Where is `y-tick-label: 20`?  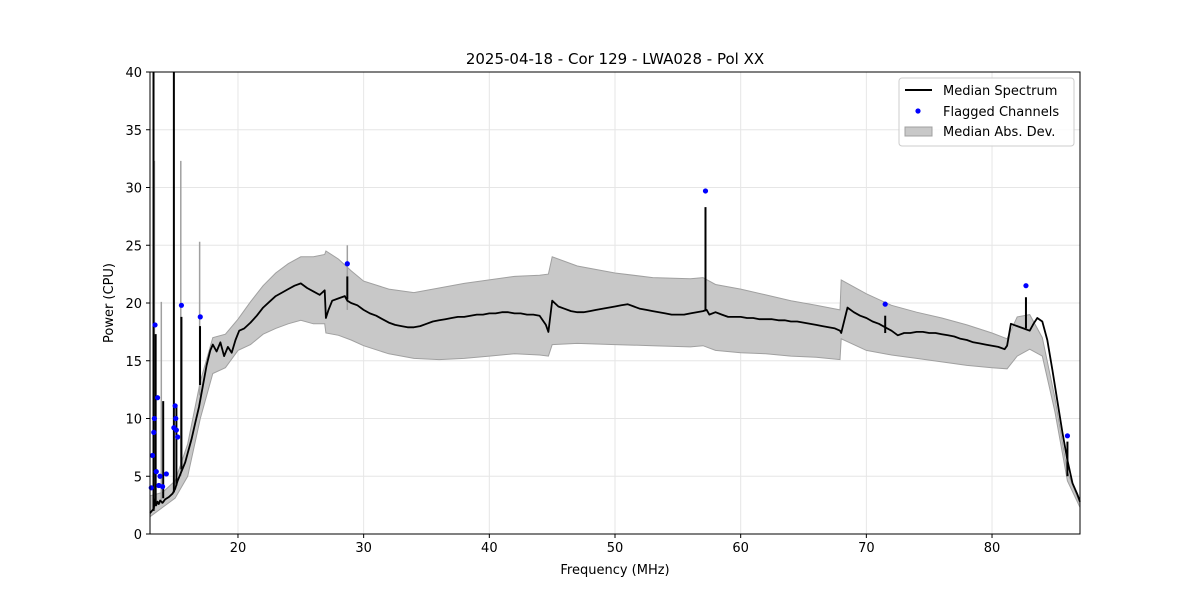 y-tick-label: 20 is located at coordinates (133, 304).